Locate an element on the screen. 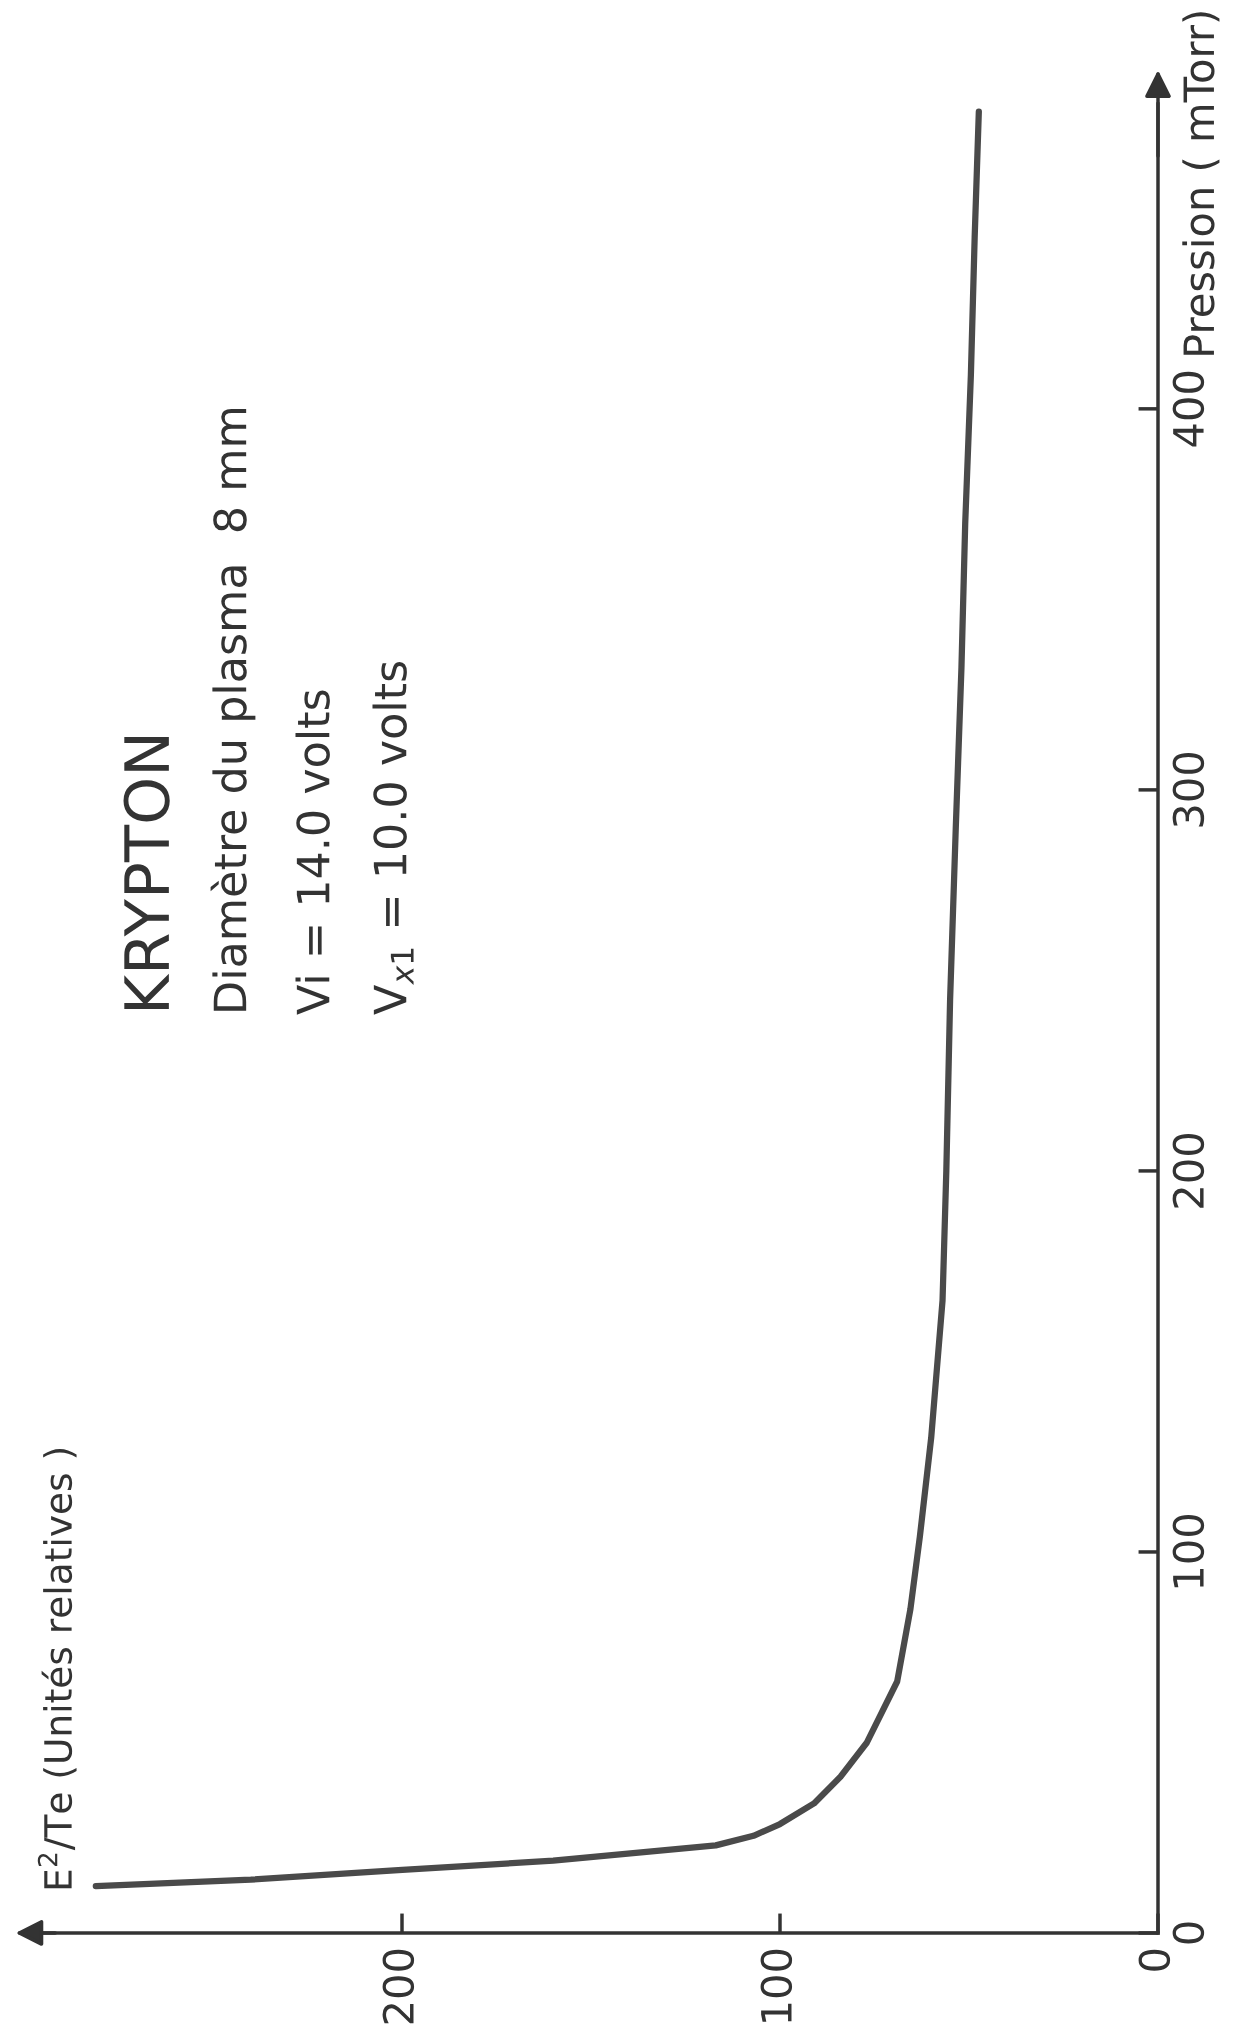 This screenshot has height=2043, width=1239. x-tick-label: 100 is located at coordinates (776, 1985).